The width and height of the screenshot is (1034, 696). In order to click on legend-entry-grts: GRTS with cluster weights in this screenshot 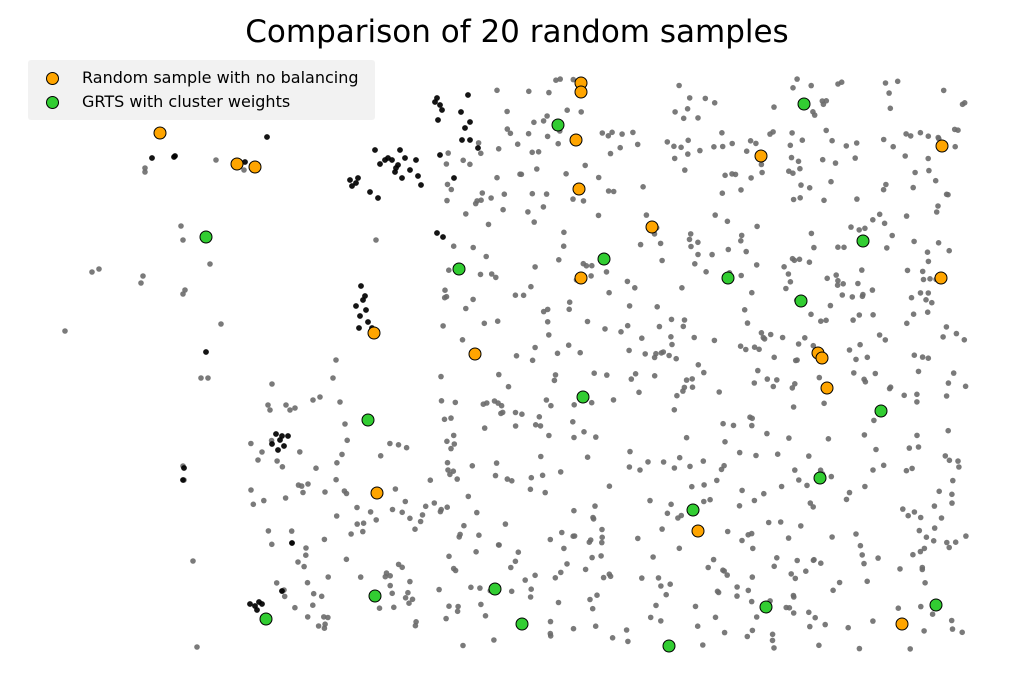, I will do `click(201, 102)`.